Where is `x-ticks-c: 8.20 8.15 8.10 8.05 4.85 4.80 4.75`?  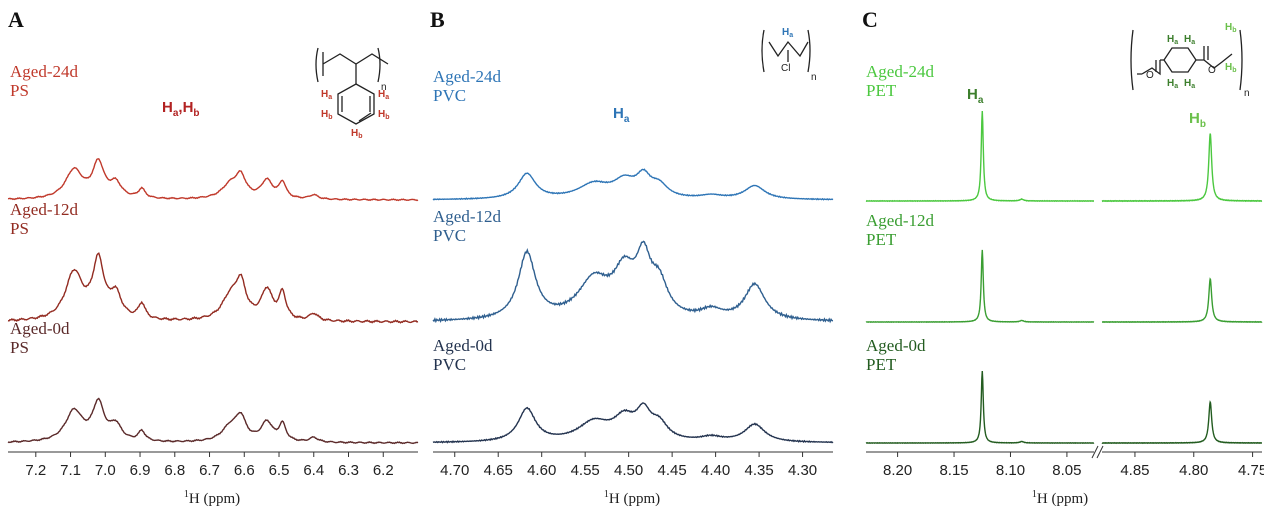
x-ticks-c: 8.20 8.15 8.10 8.05 4.85 4.80 4.75 is located at coordinates (1073, 465).